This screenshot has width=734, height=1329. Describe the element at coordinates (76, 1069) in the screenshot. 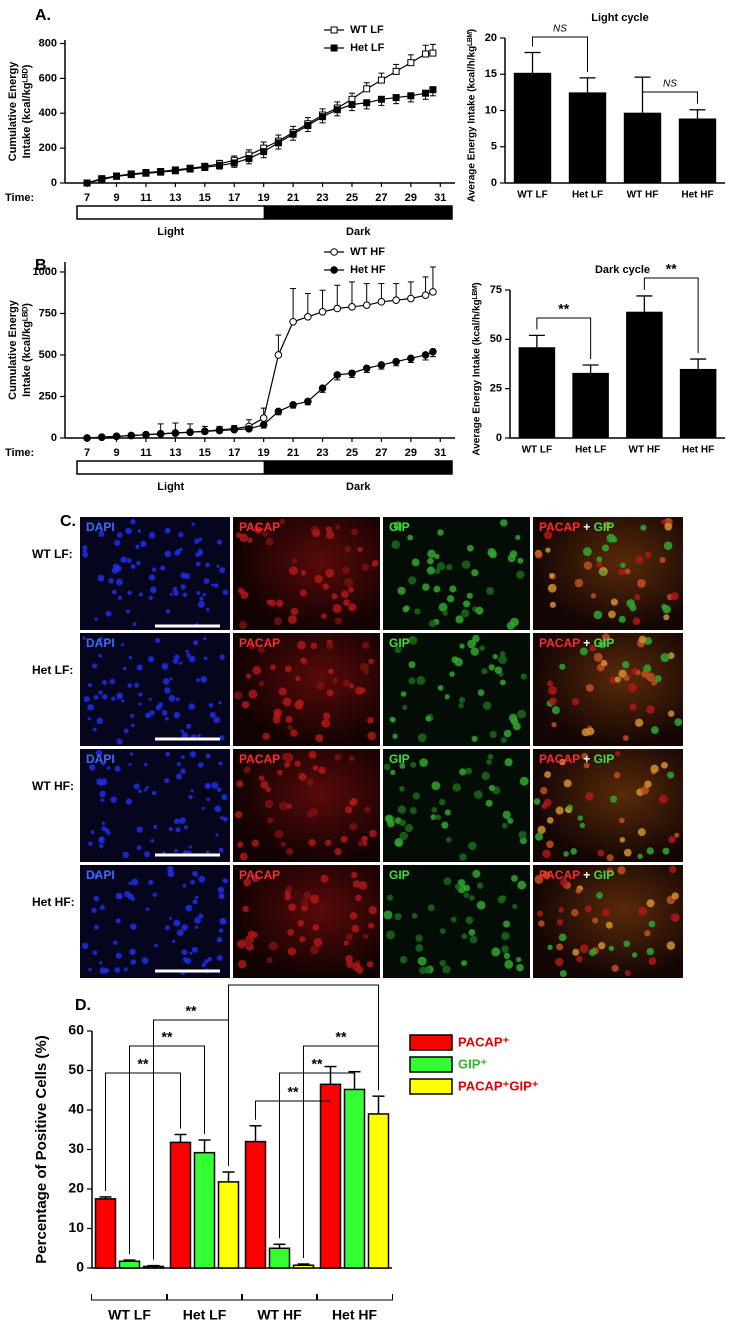

I see `y-tick-label: 50` at that location.